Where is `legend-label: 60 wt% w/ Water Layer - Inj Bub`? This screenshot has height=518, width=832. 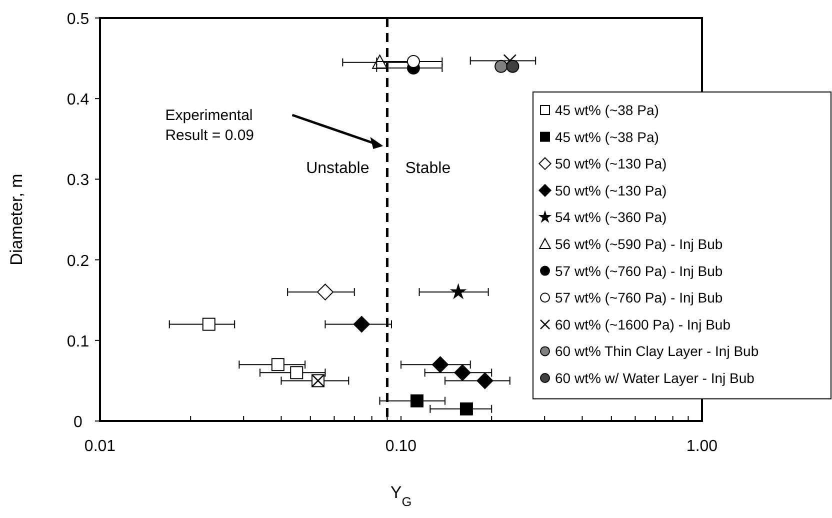 legend-label: 60 wt% w/ Water Layer - Inj Bub is located at coordinates (655, 378).